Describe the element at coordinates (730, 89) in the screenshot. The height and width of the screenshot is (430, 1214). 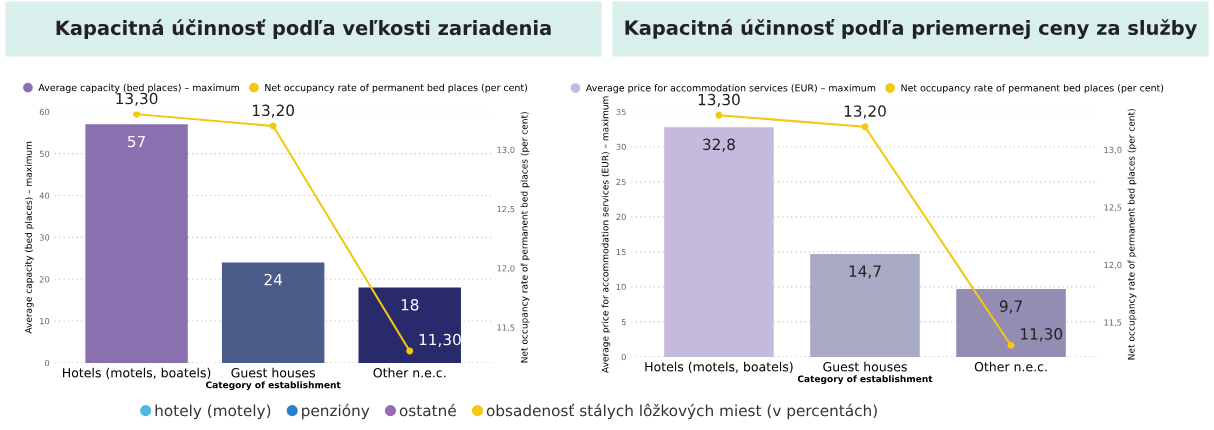
I see `legend-label: Average price for accommodation services (EUR) – maximum` at that location.